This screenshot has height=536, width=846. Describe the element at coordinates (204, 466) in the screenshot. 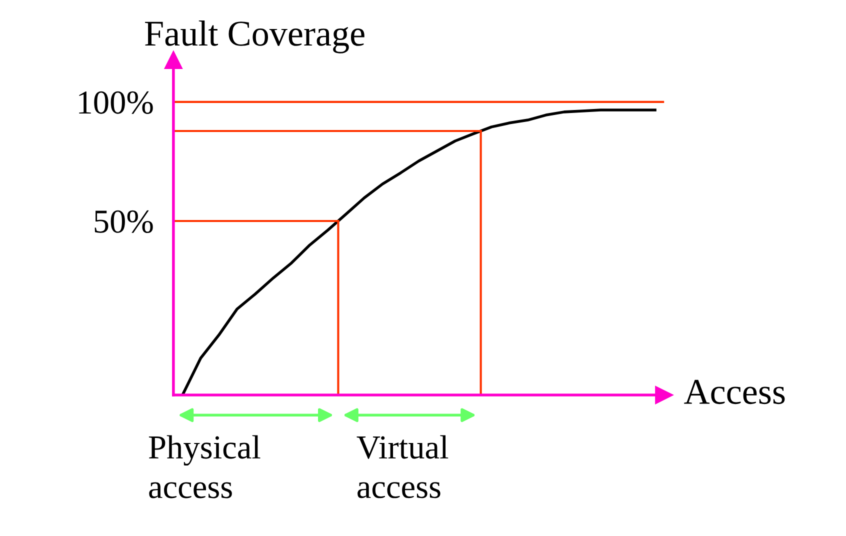

I see `text: Physical access` at that location.